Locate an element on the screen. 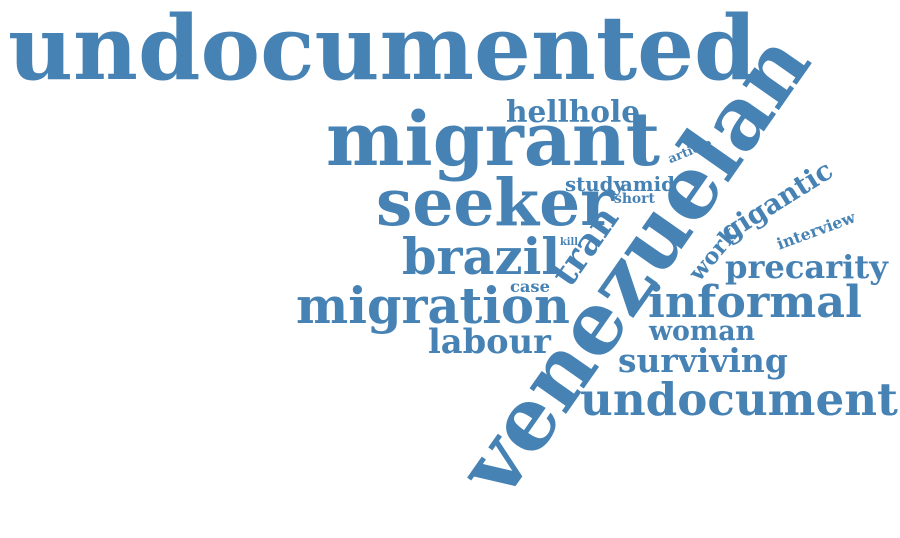 The image size is (900, 538). word-migrant-text: migrant is located at coordinates (493, 139).